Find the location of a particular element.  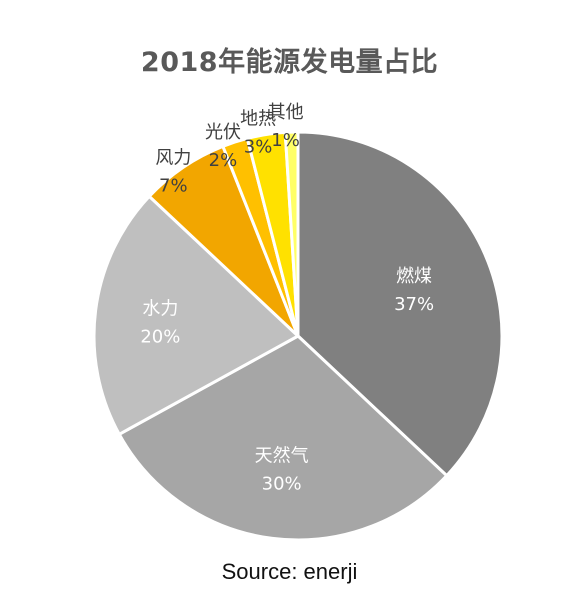

slice-category-label: 风力 is located at coordinates (173, 157).